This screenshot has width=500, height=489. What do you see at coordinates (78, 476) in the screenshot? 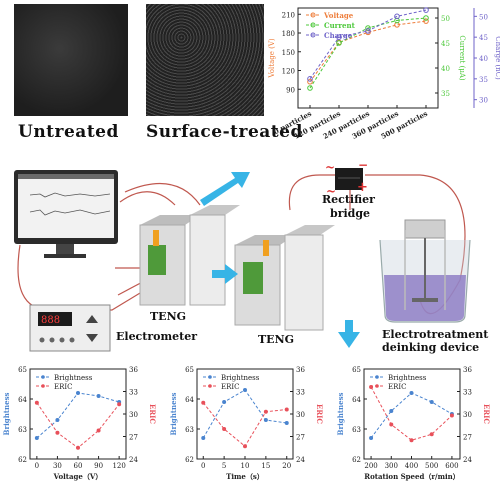
I see `axis-label-x: Voltage（V）` at bounding box center [78, 476].